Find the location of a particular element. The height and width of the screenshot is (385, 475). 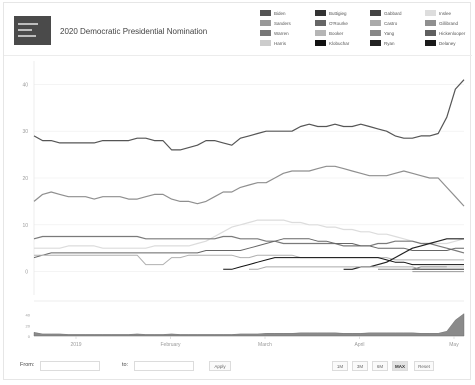

legend-label: Yang is located at coordinates (389, 33).